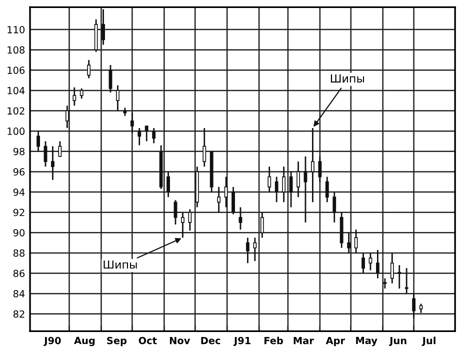 This screenshot has width=462, height=358. Describe the element at coordinates (18, 314) in the screenshot. I see `y-tick-label: 82` at that location.